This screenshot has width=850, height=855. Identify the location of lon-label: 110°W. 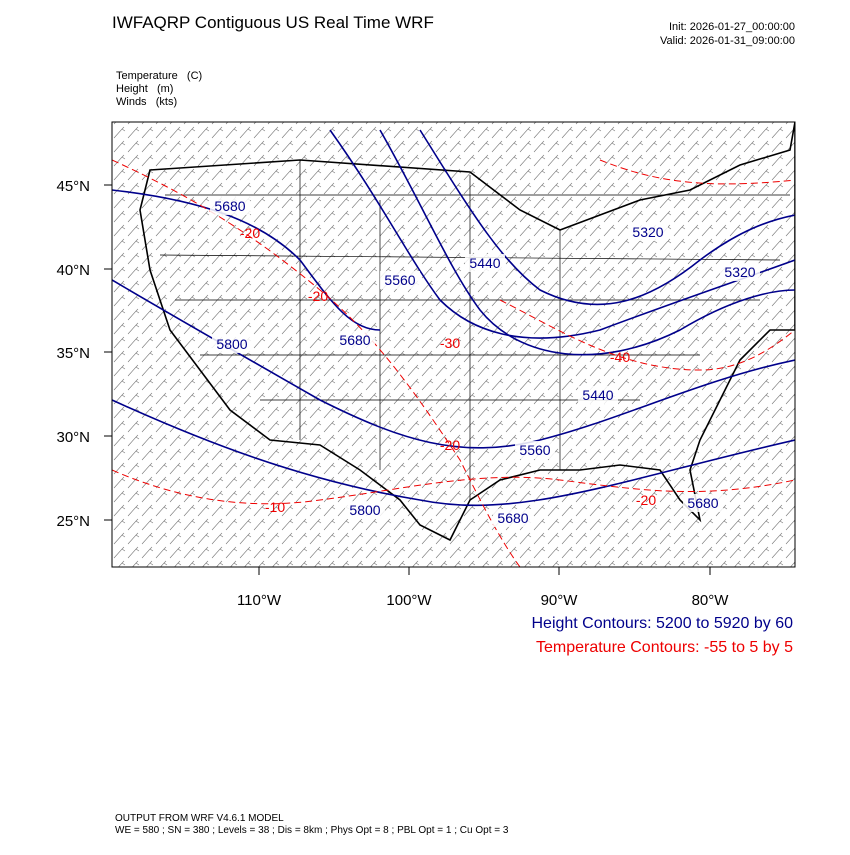
(259, 600).